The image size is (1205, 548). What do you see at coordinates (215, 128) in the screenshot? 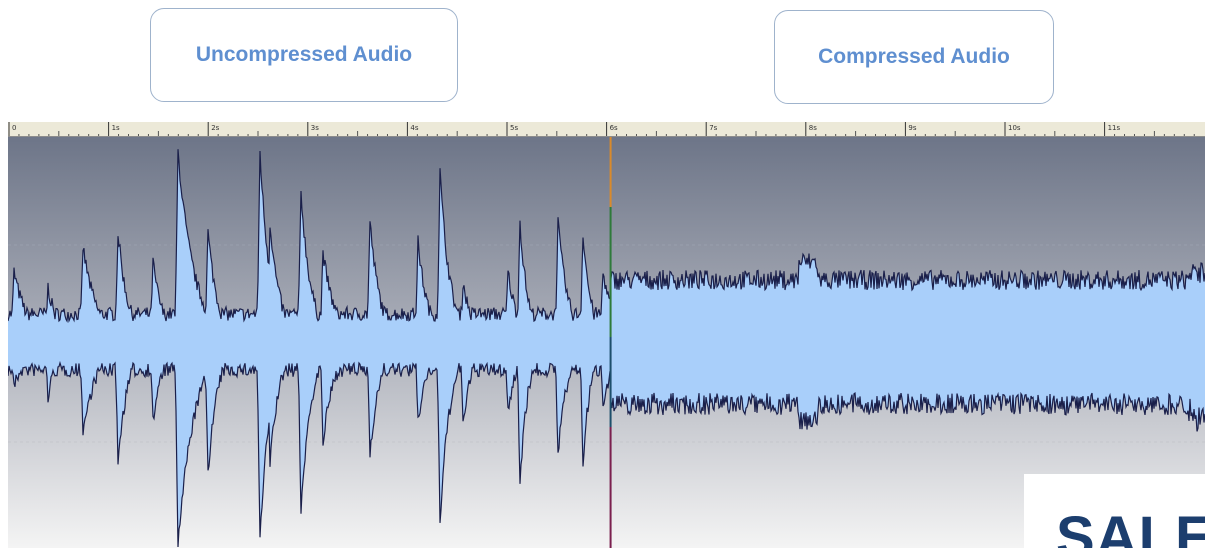
I see `ruler-tick-label: 2s` at bounding box center [215, 128].